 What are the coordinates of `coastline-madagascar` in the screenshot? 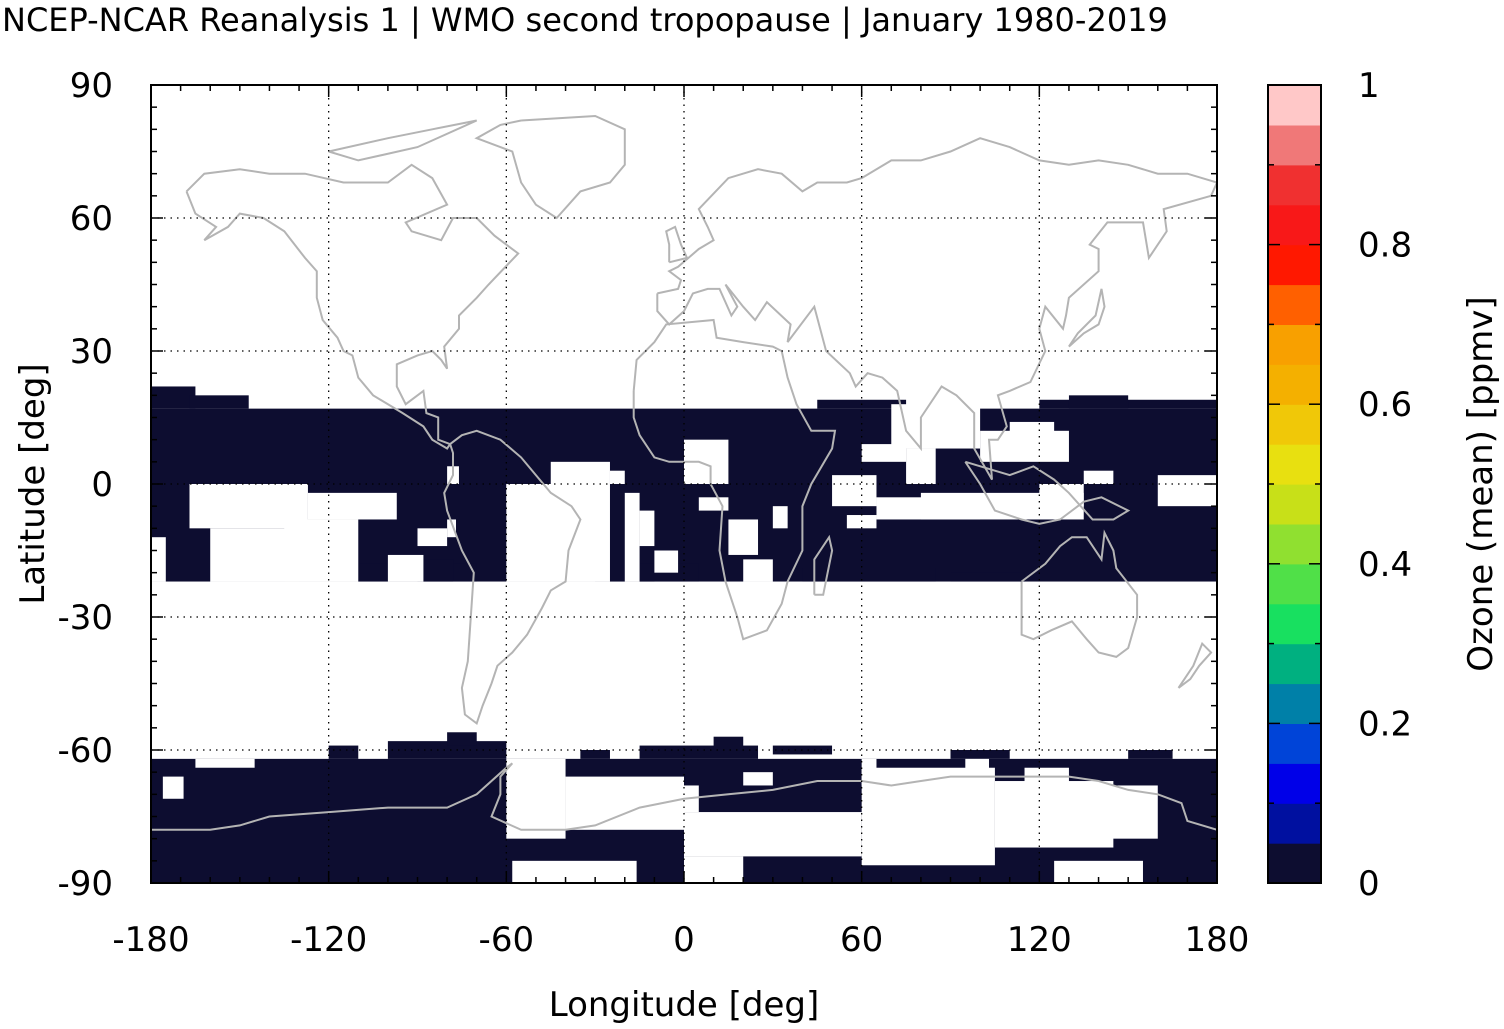 It's located at (823, 565).